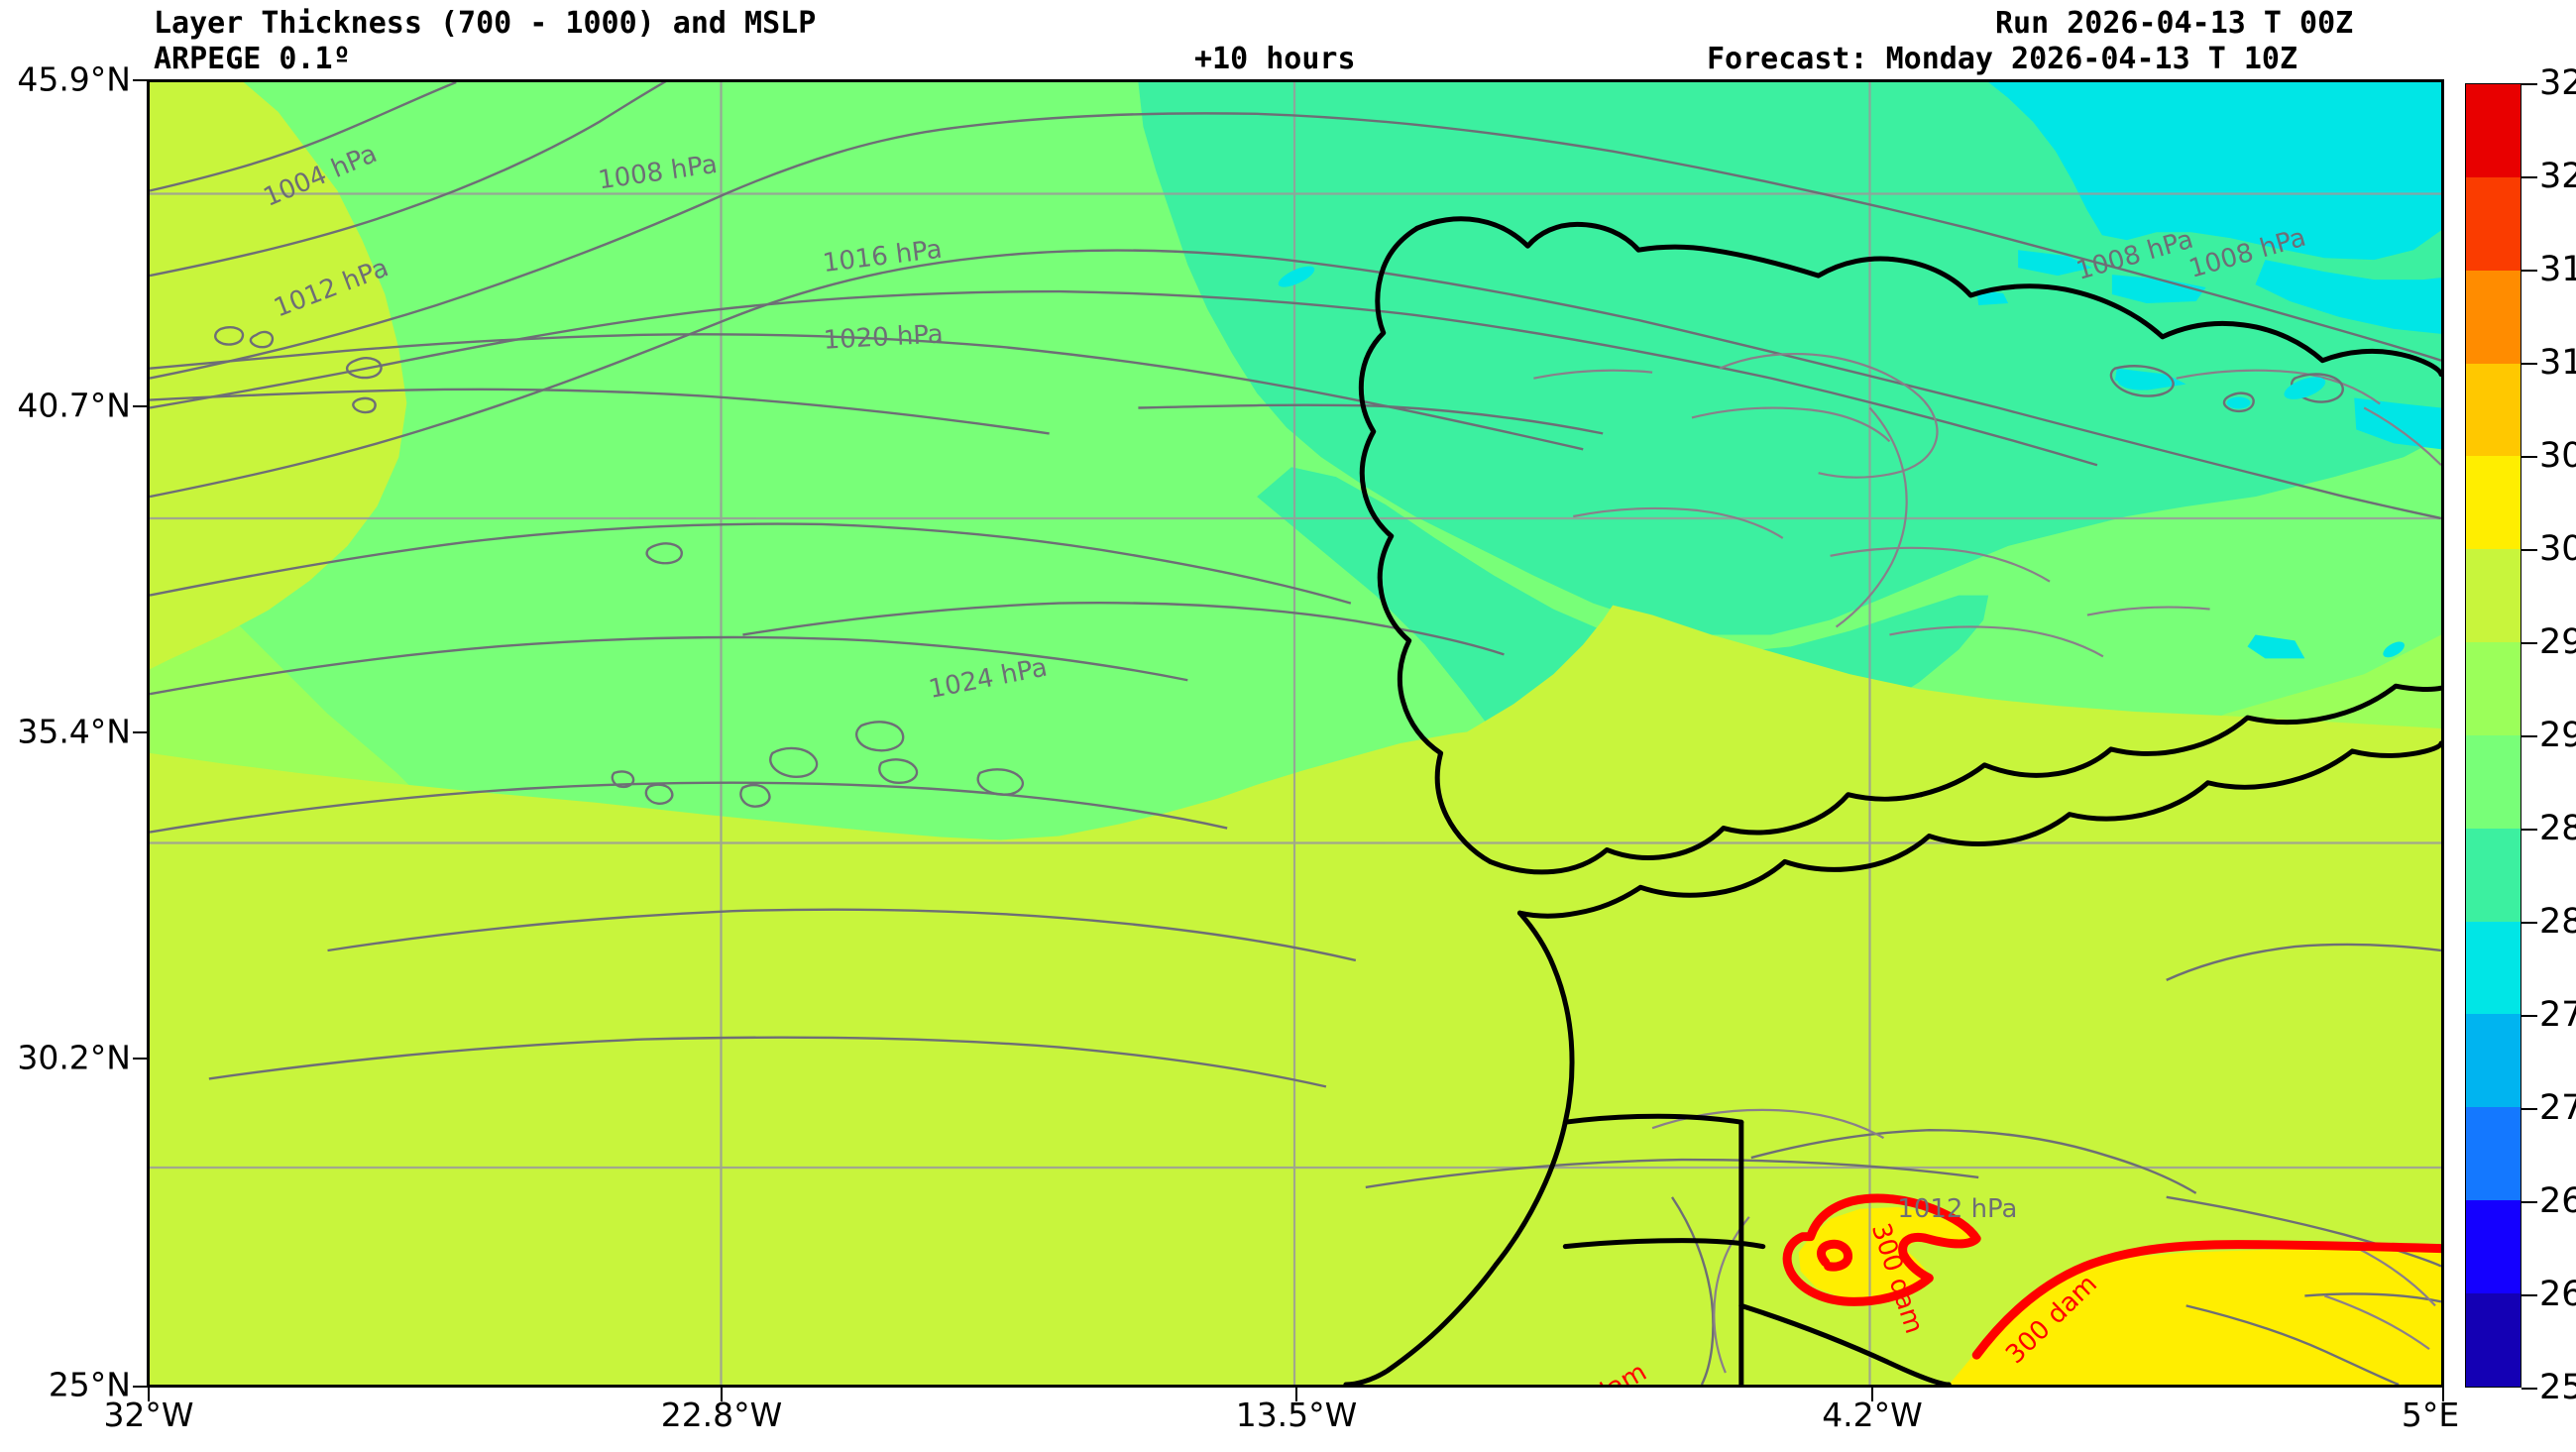  Describe the element at coordinates (883, 338) in the screenshot. I see `isobar-label-1020: 1020 hPa` at that location.